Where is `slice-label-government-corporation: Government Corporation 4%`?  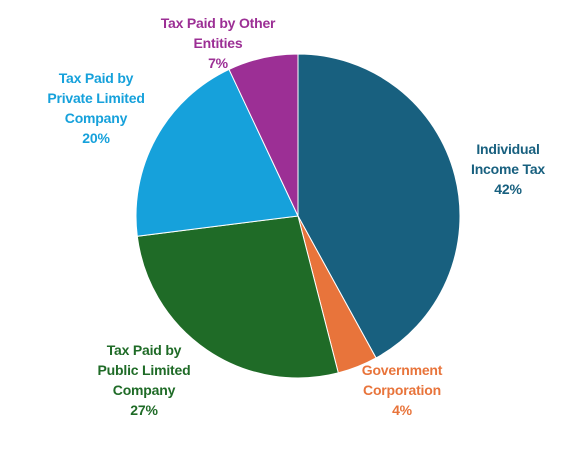
slice-label-government-corporation: Government Corporation 4% is located at coordinates (402, 390).